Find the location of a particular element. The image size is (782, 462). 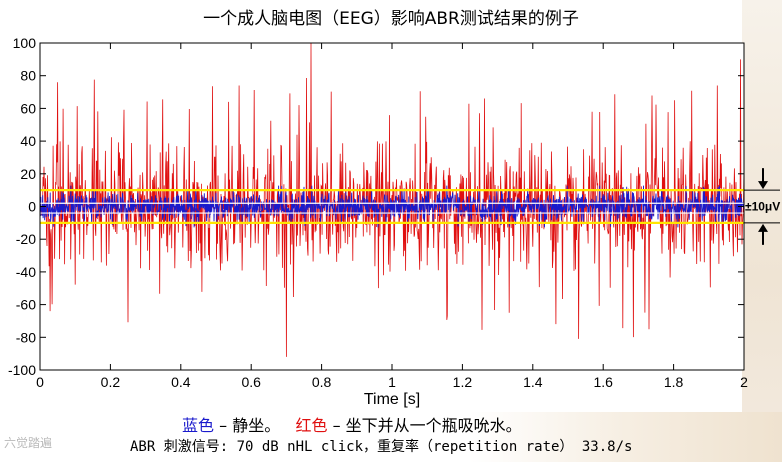

y-tick-label-2: 60 is located at coordinates (28, 108).